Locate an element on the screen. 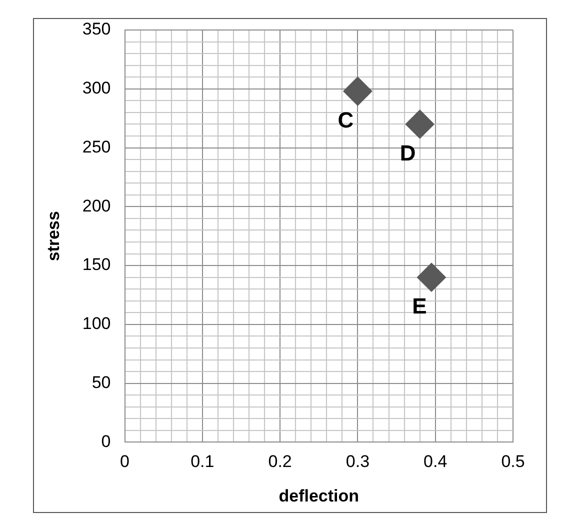 The height and width of the screenshot is (515, 583). annotation: D is located at coordinates (408, 153).